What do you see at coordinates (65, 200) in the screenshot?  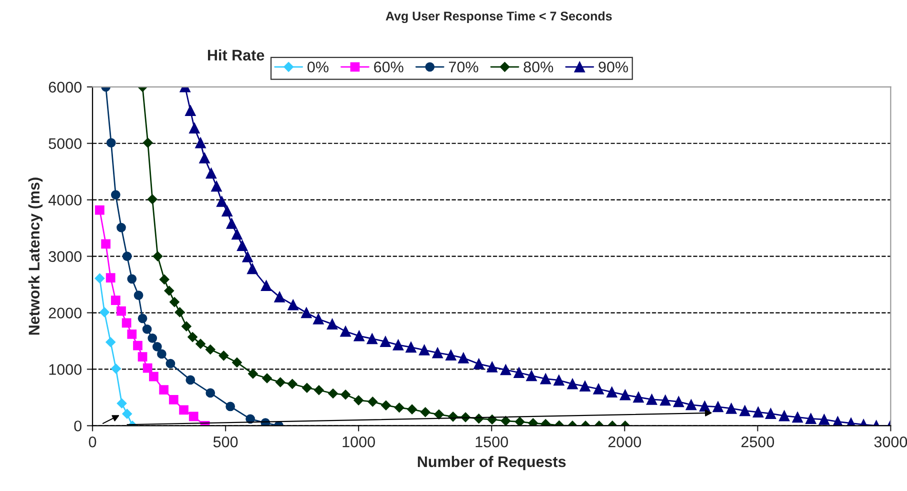 I see `y-tick-label: 4000` at bounding box center [65, 200].